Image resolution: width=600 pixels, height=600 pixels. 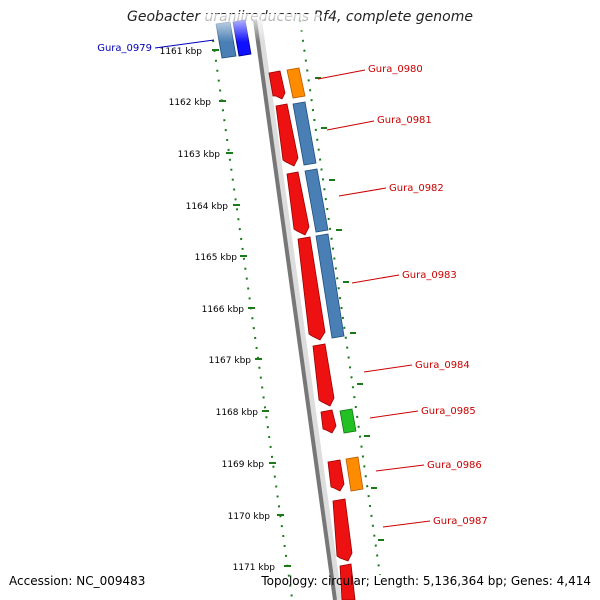 What do you see at coordinates (460, 521) in the screenshot?
I see `gene-label-gura-0987: Gura_0987` at bounding box center [460, 521].